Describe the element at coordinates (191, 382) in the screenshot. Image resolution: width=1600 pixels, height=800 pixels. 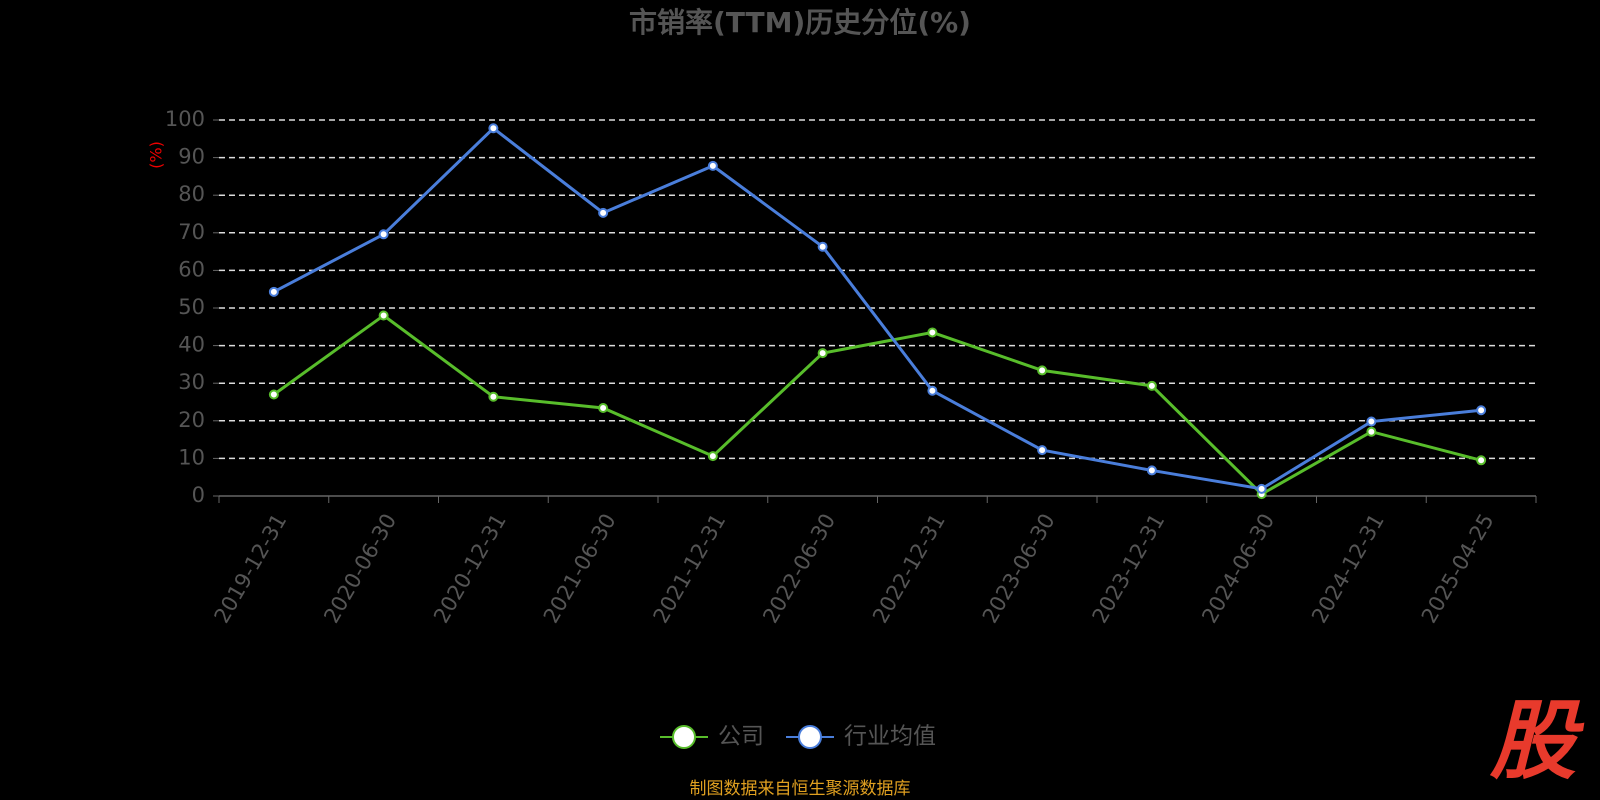
I see `y-tick-label: 30` at that location.